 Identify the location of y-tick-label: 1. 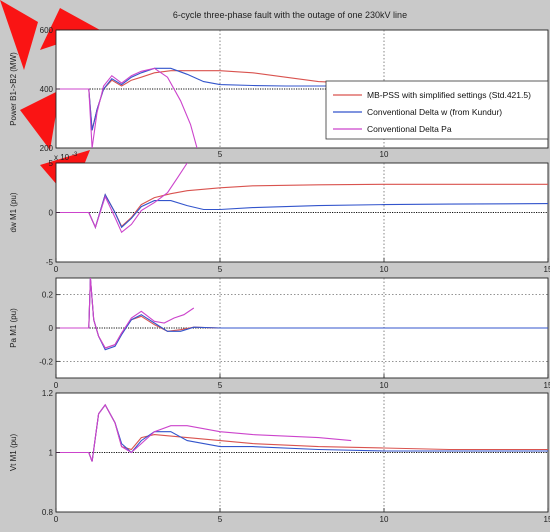
(51, 453).